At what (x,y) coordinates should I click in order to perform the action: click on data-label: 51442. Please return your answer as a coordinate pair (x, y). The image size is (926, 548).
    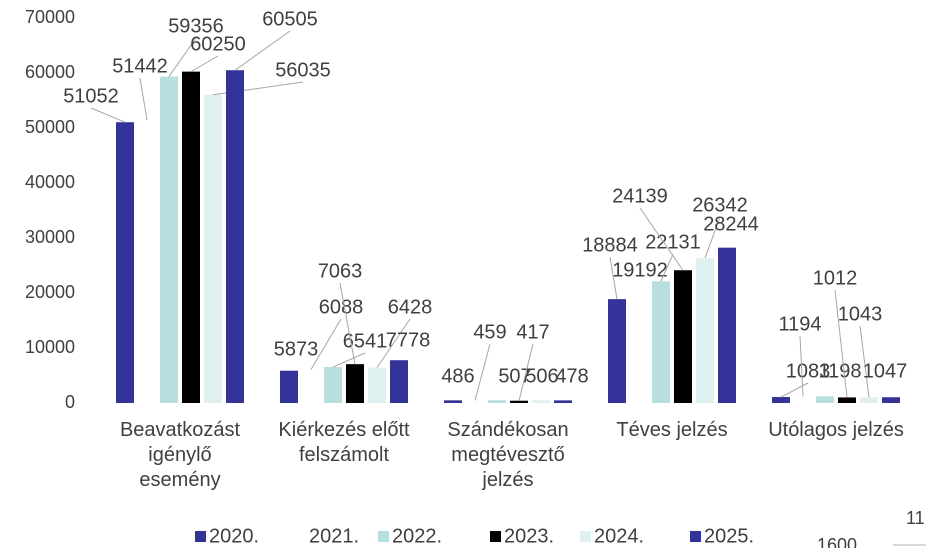
    Looking at the image, I should click on (140, 66).